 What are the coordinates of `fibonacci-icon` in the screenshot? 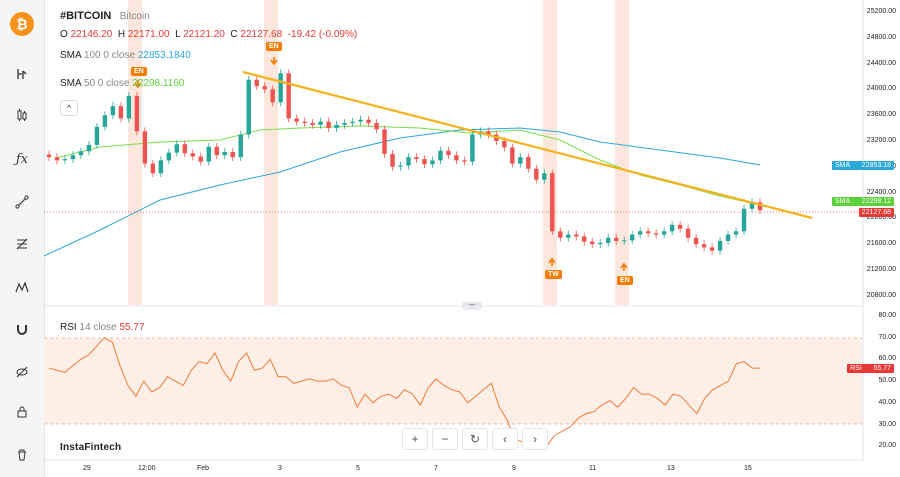 It's located at (22, 244).